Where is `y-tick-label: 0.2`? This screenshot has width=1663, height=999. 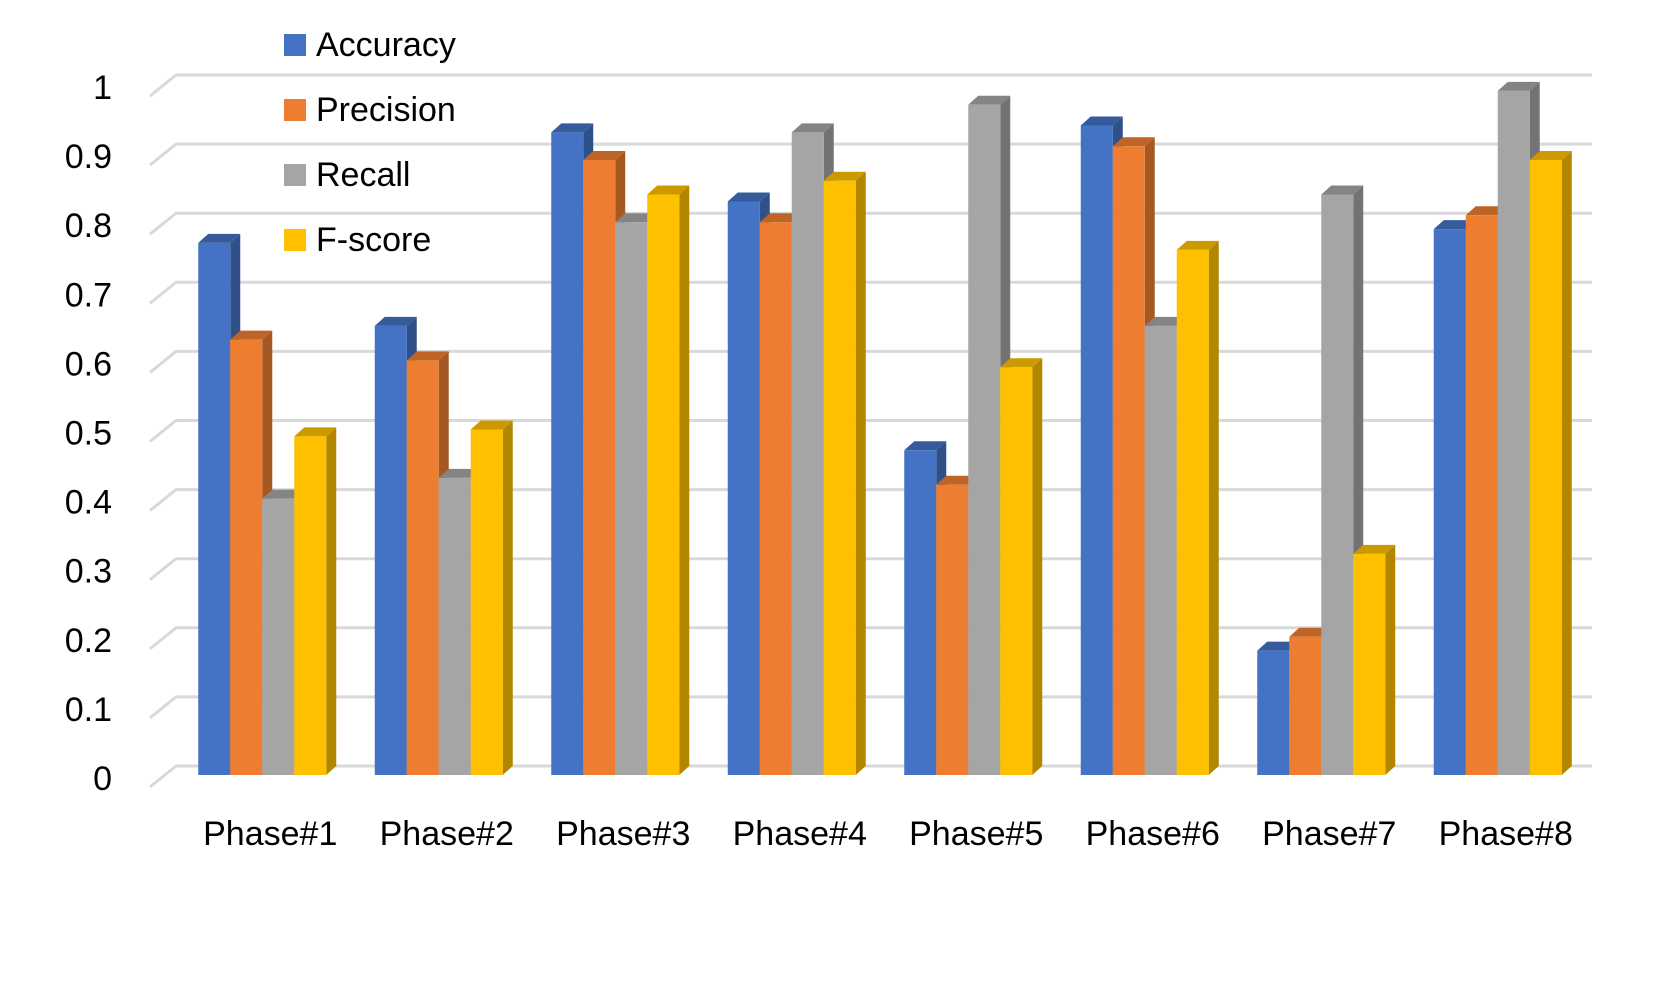 y-tick-label: 0.2 is located at coordinates (88, 641).